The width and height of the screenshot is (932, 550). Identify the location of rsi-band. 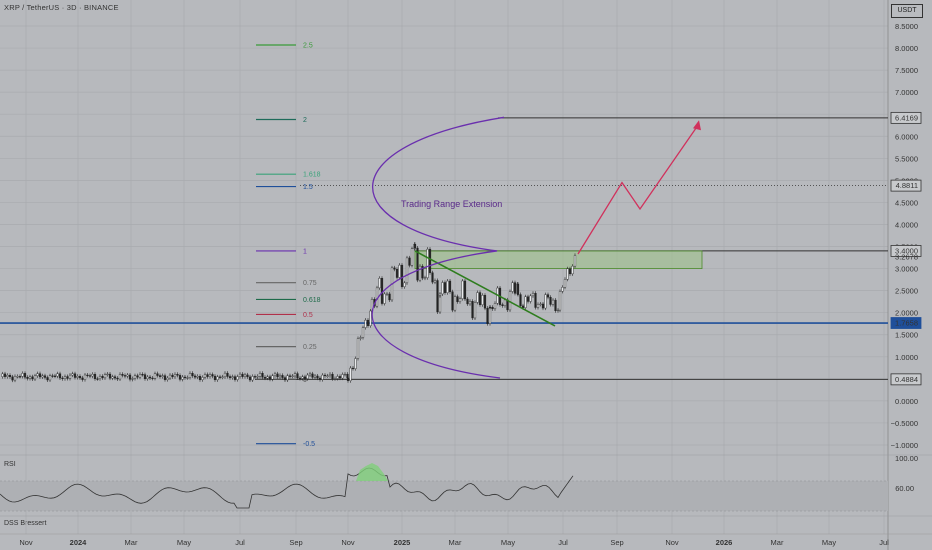
(444, 496).